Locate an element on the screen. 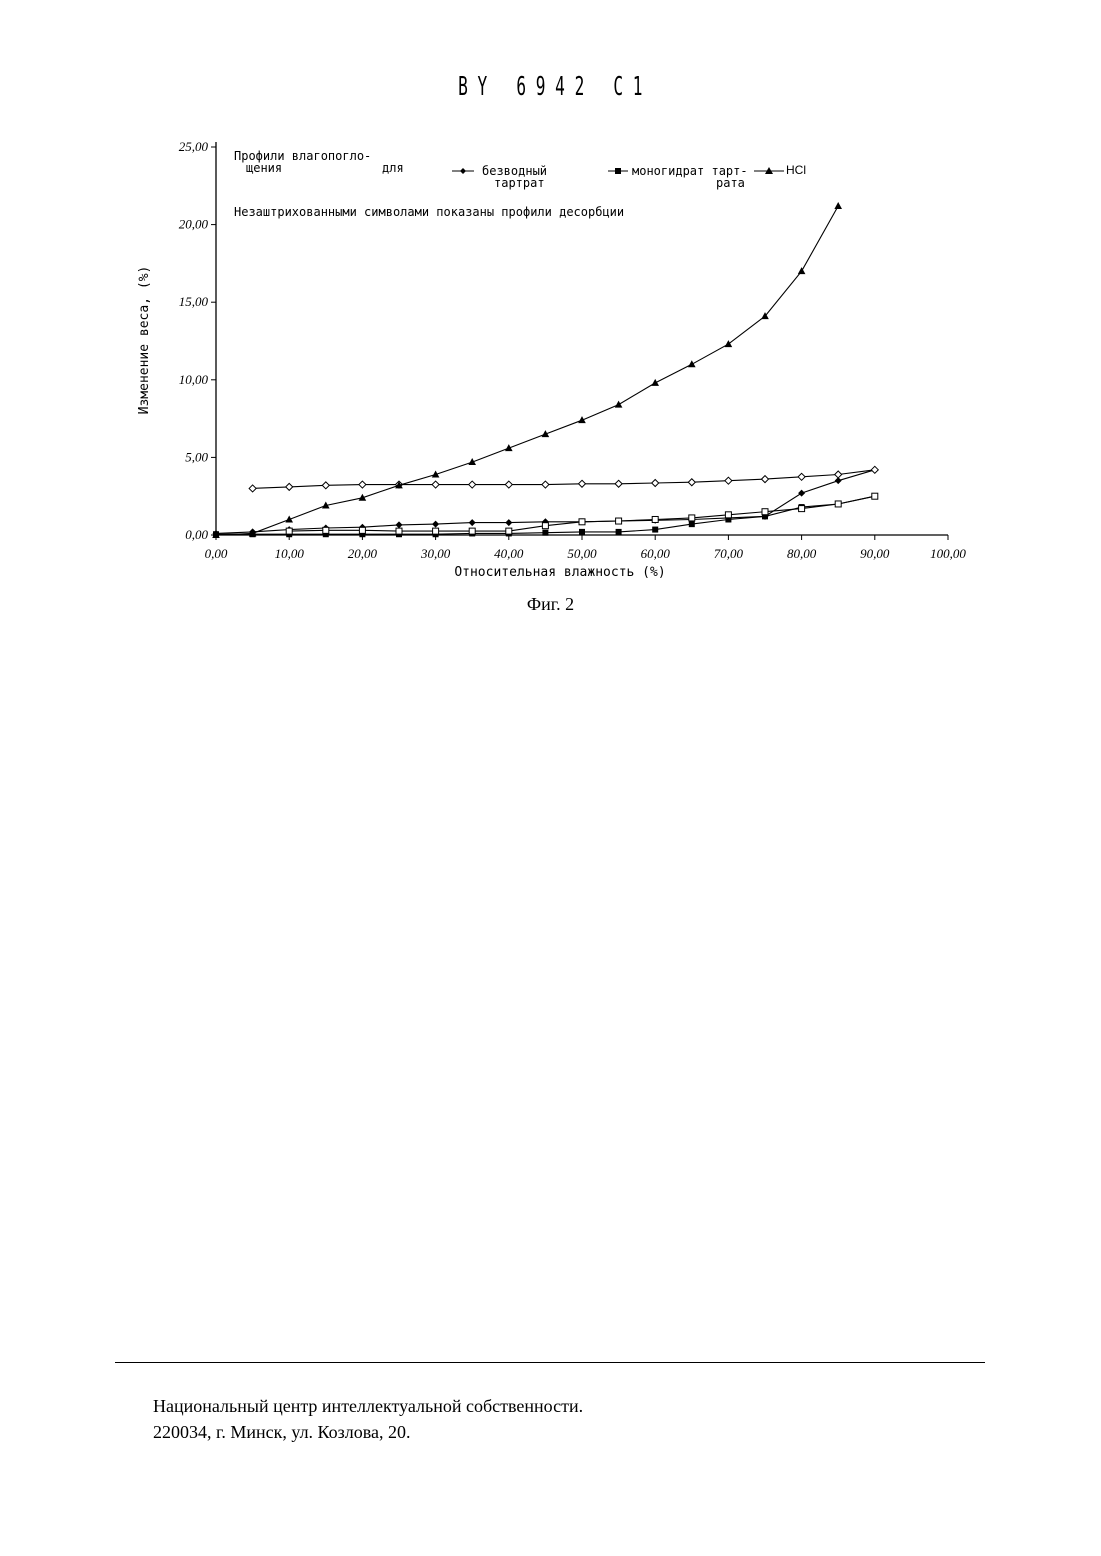  y-tick-label: 15,00 is located at coordinates (194, 301).